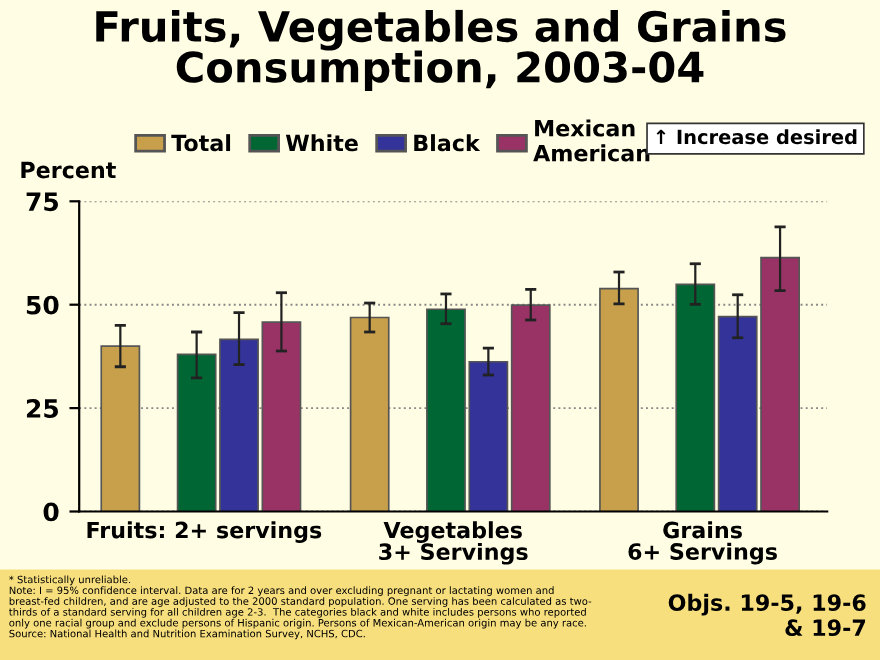  What do you see at coordinates (756, 137) in the screenshot?
I see `text: ↑ Increase desired` at bounding box center [756, 137].